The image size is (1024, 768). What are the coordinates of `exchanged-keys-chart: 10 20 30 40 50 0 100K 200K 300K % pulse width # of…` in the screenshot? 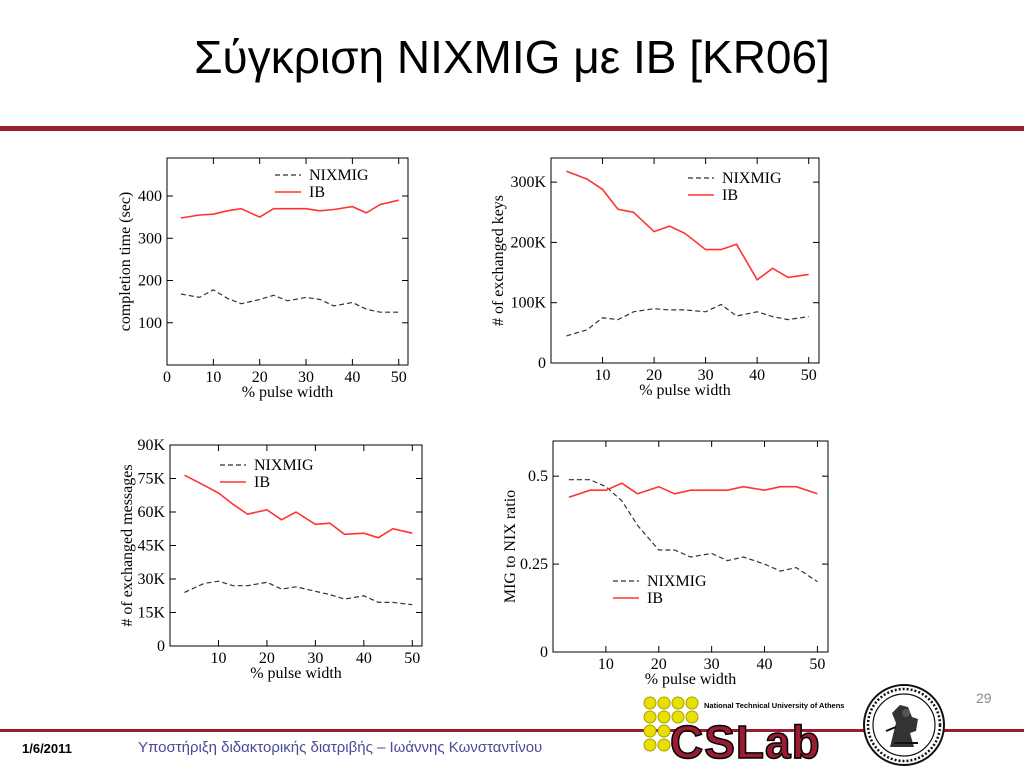 It's located at (655, 278).